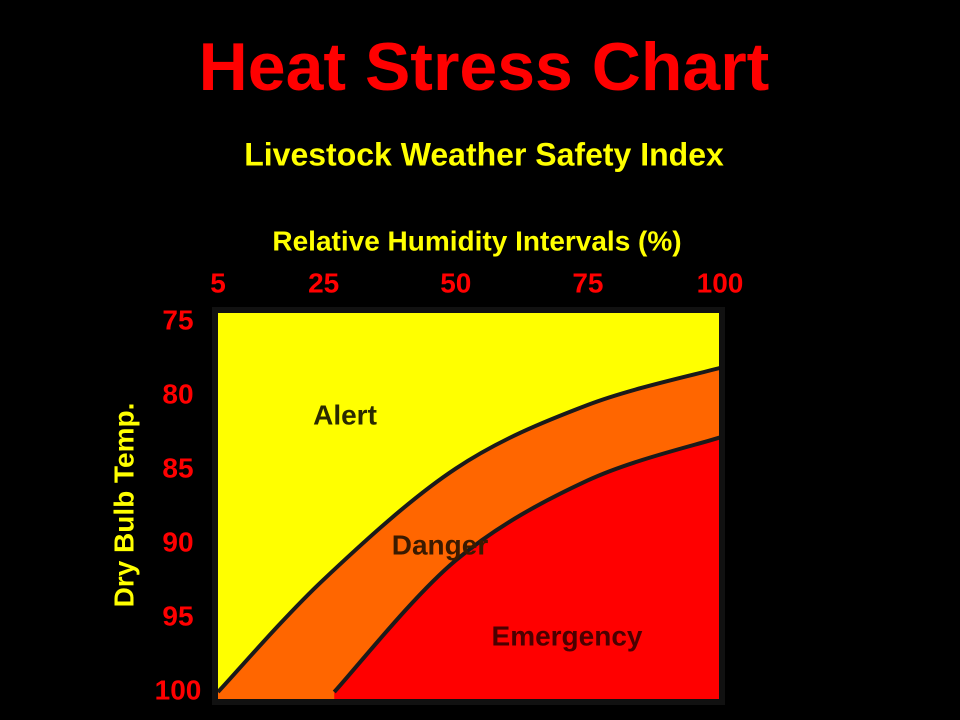 The width and height of the screenshot is (960, 720). Describe the element at coordinates (123, 505) in the screenshot. I see `y-axis-label: Dry Bulb Temp.` at that location.